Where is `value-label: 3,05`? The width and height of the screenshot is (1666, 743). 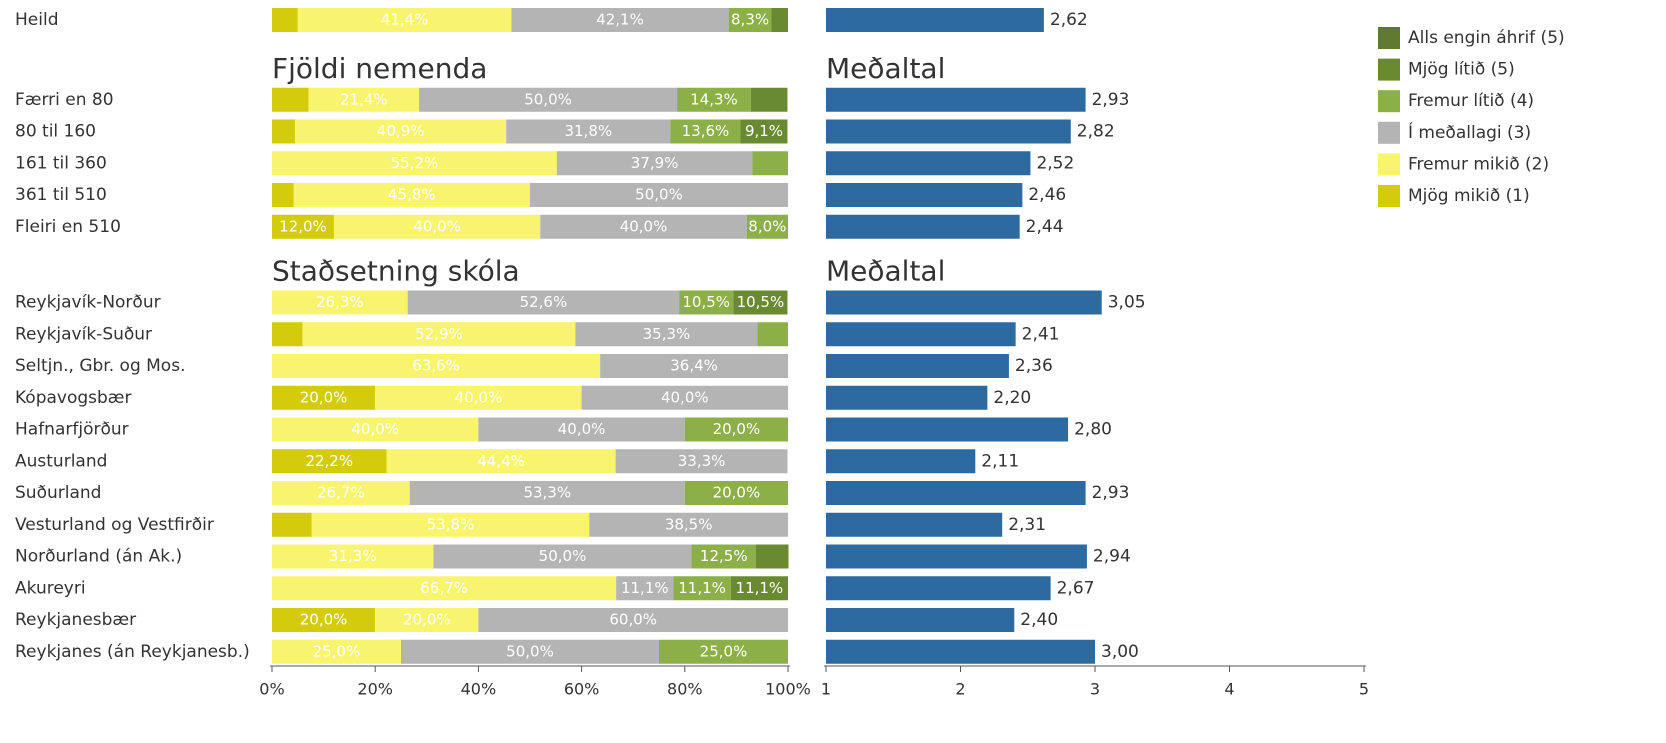
value-label: 3,05 is located at coordinates (1127, 303).